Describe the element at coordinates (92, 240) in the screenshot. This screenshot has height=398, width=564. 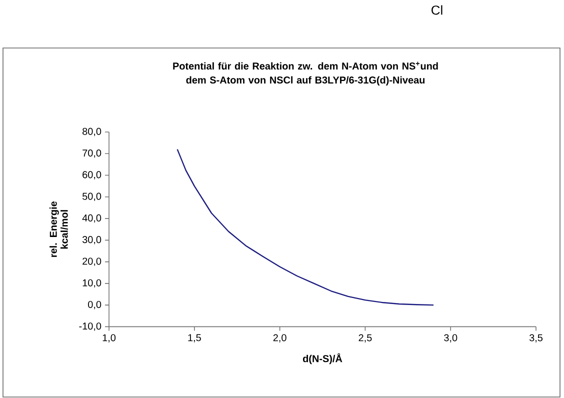
I see `y-tick-label: 30,0` at that location.